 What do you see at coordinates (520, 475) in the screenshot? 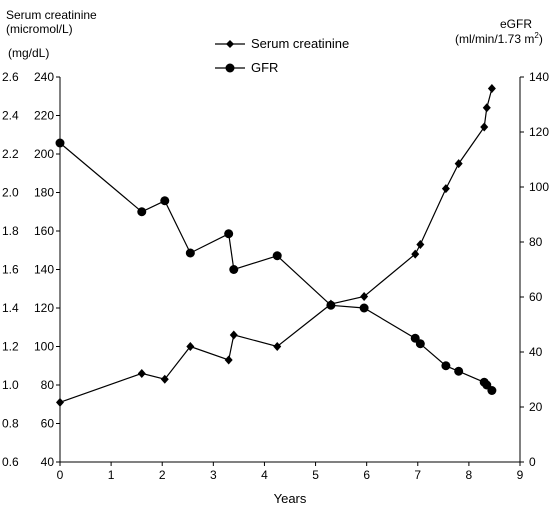
I see `x-tick-label: 9` at bounding box center [520, 475].